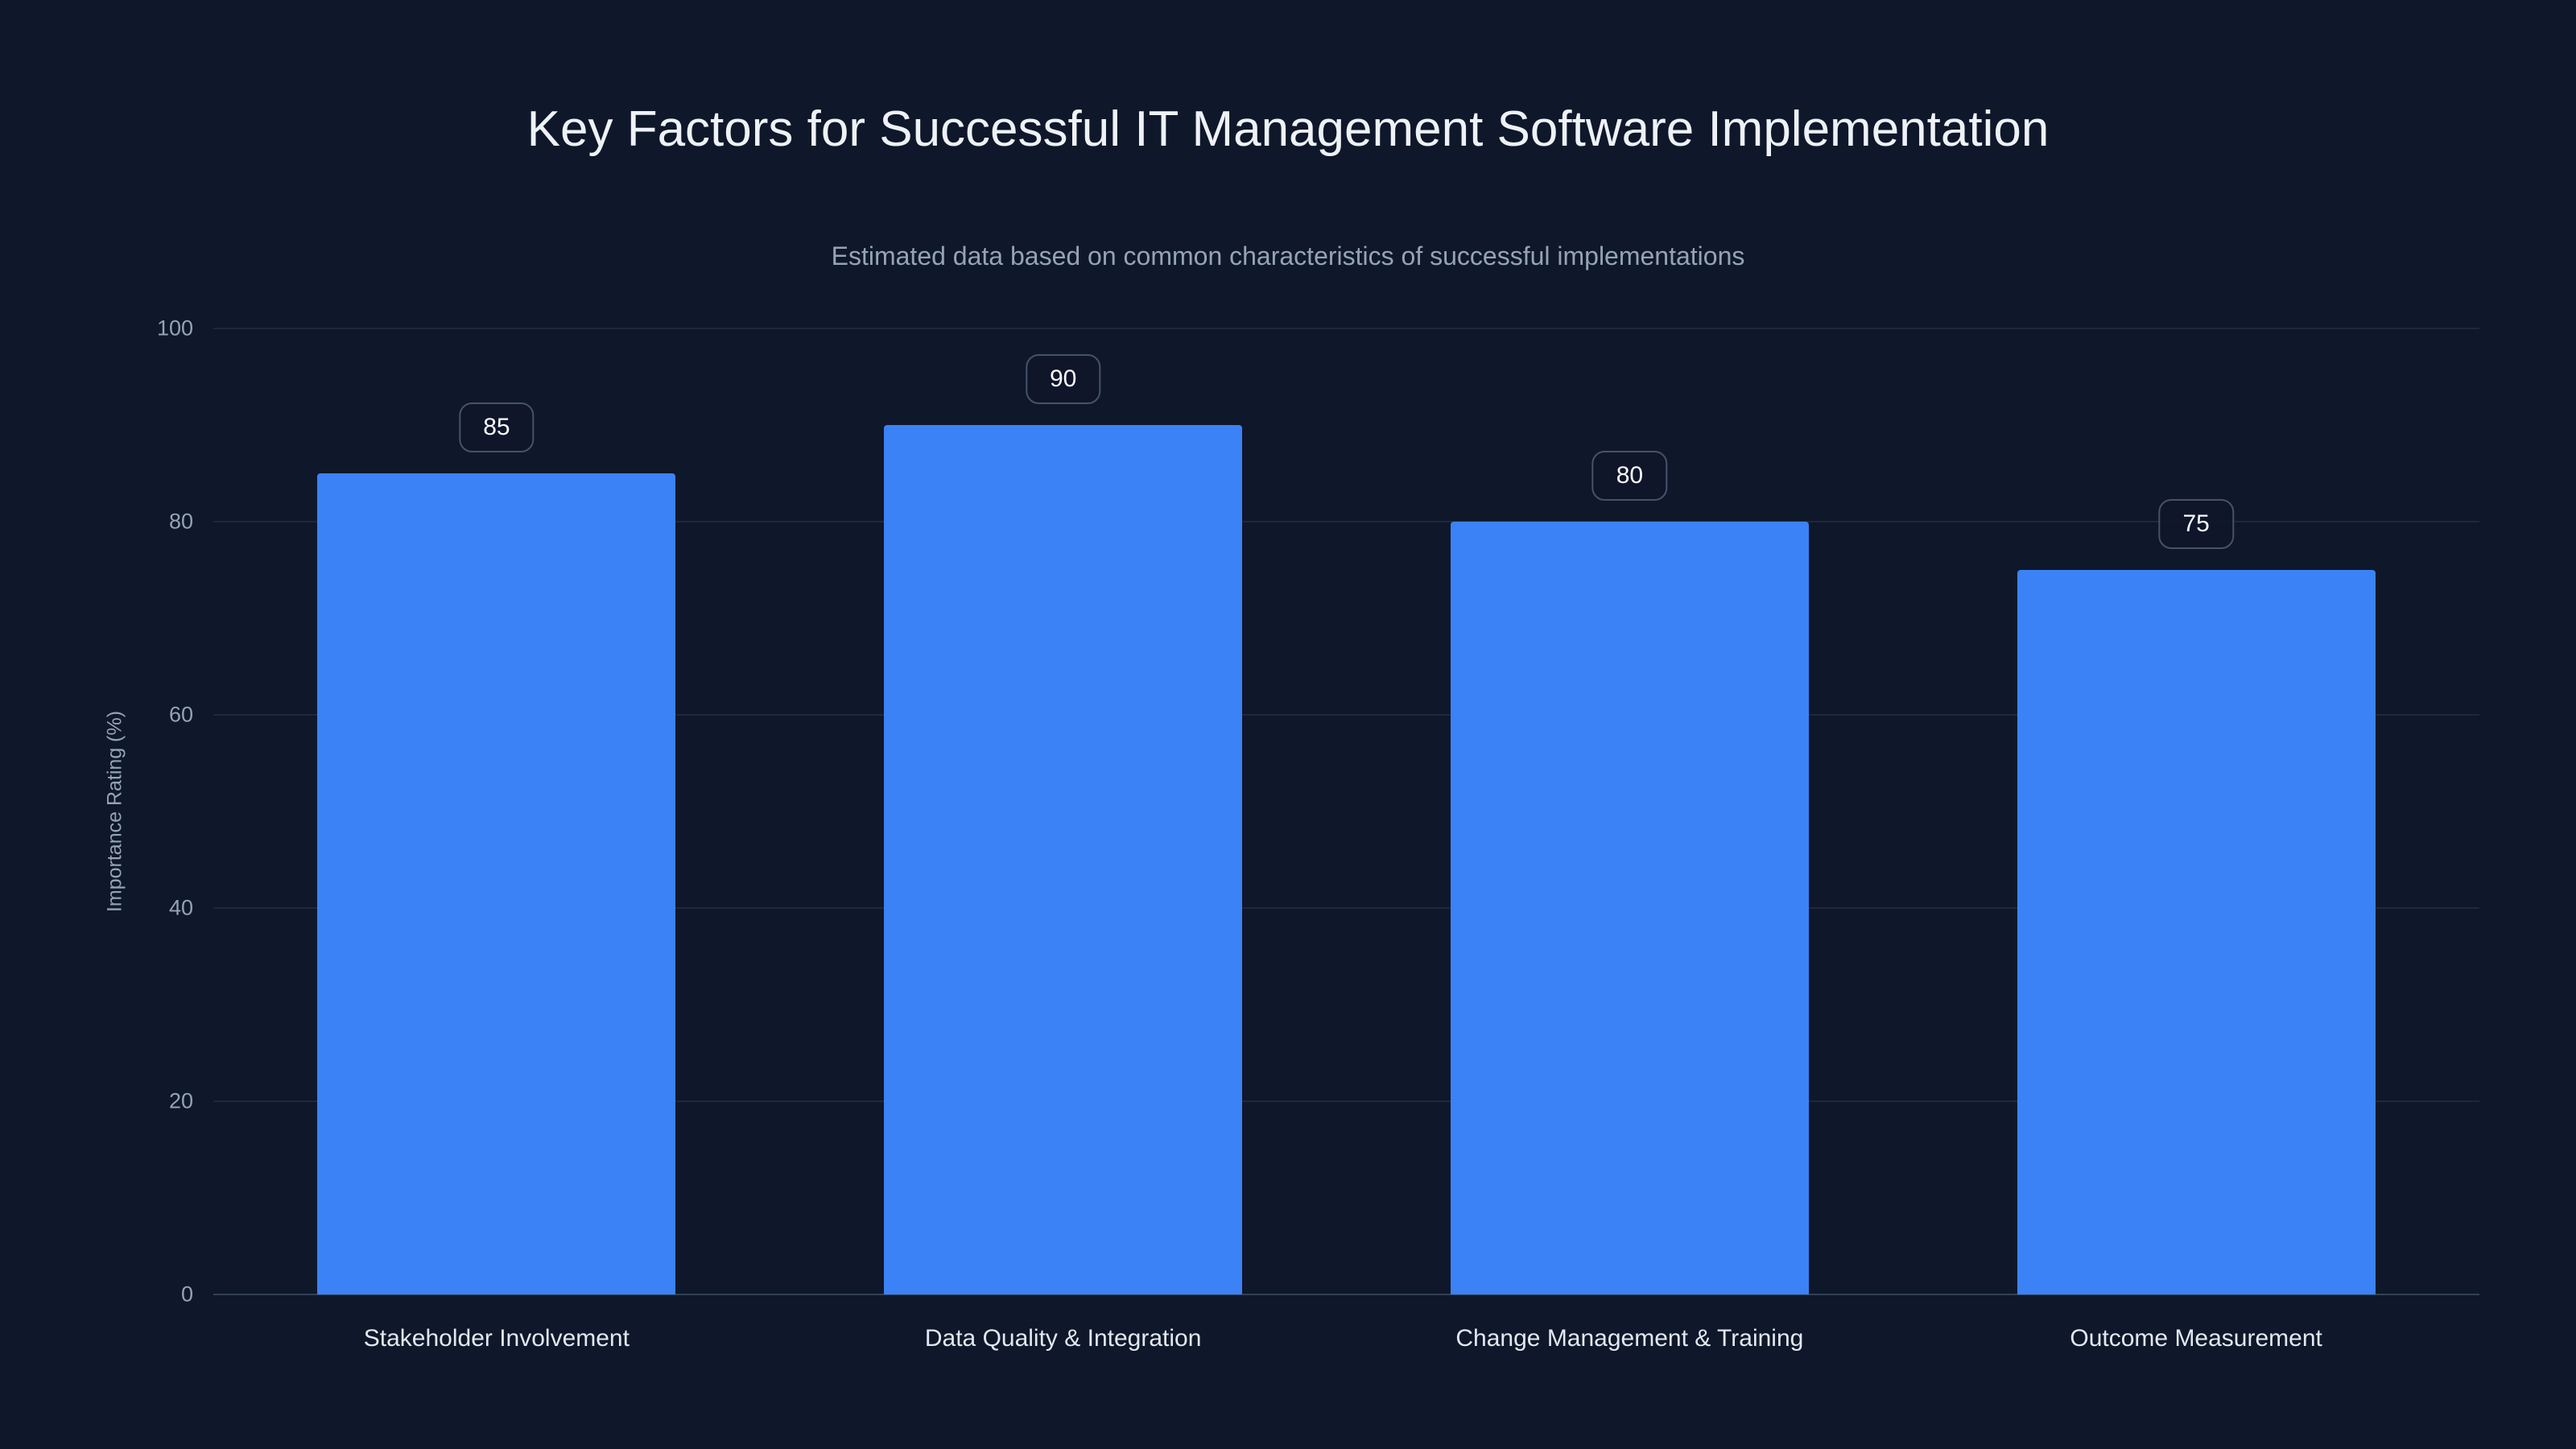 The width and height of the screenshot is (2576, 1449). I want to click on value-label-badge: 85, so click(497, 427).